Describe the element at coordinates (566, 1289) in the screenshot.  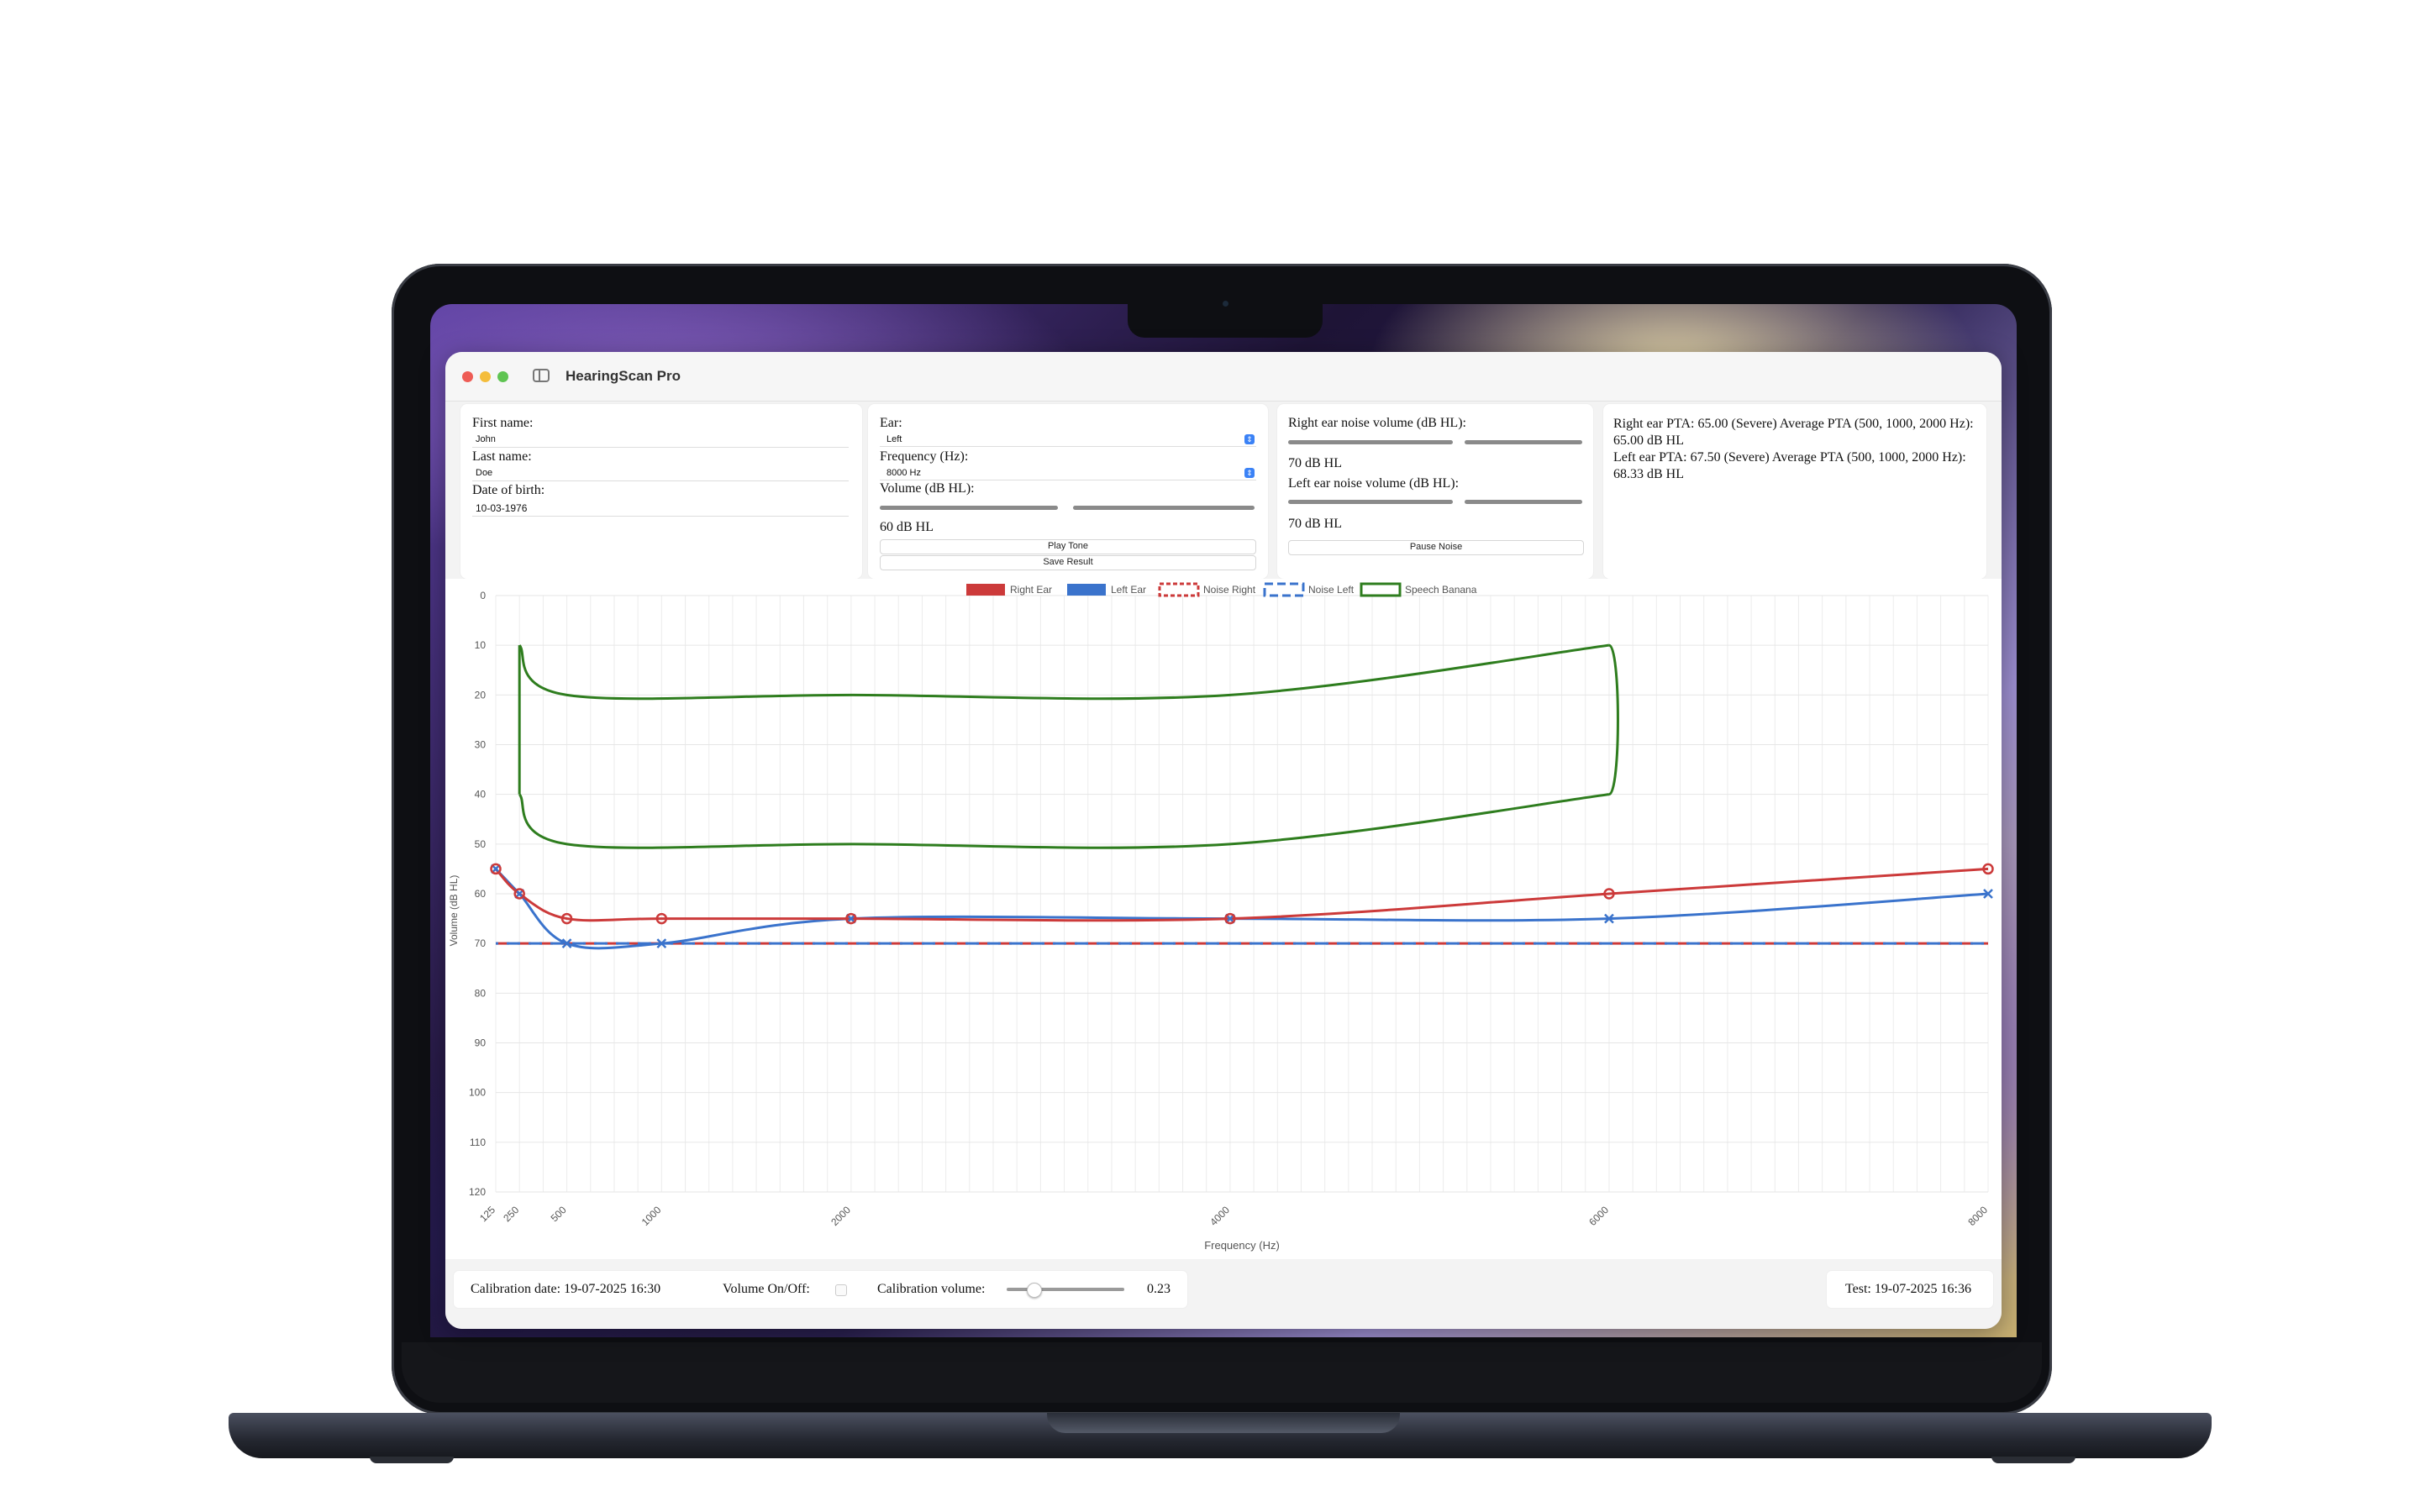
I see `calibration-date: Calibration date: 19-07-2025 16:30` at that location.